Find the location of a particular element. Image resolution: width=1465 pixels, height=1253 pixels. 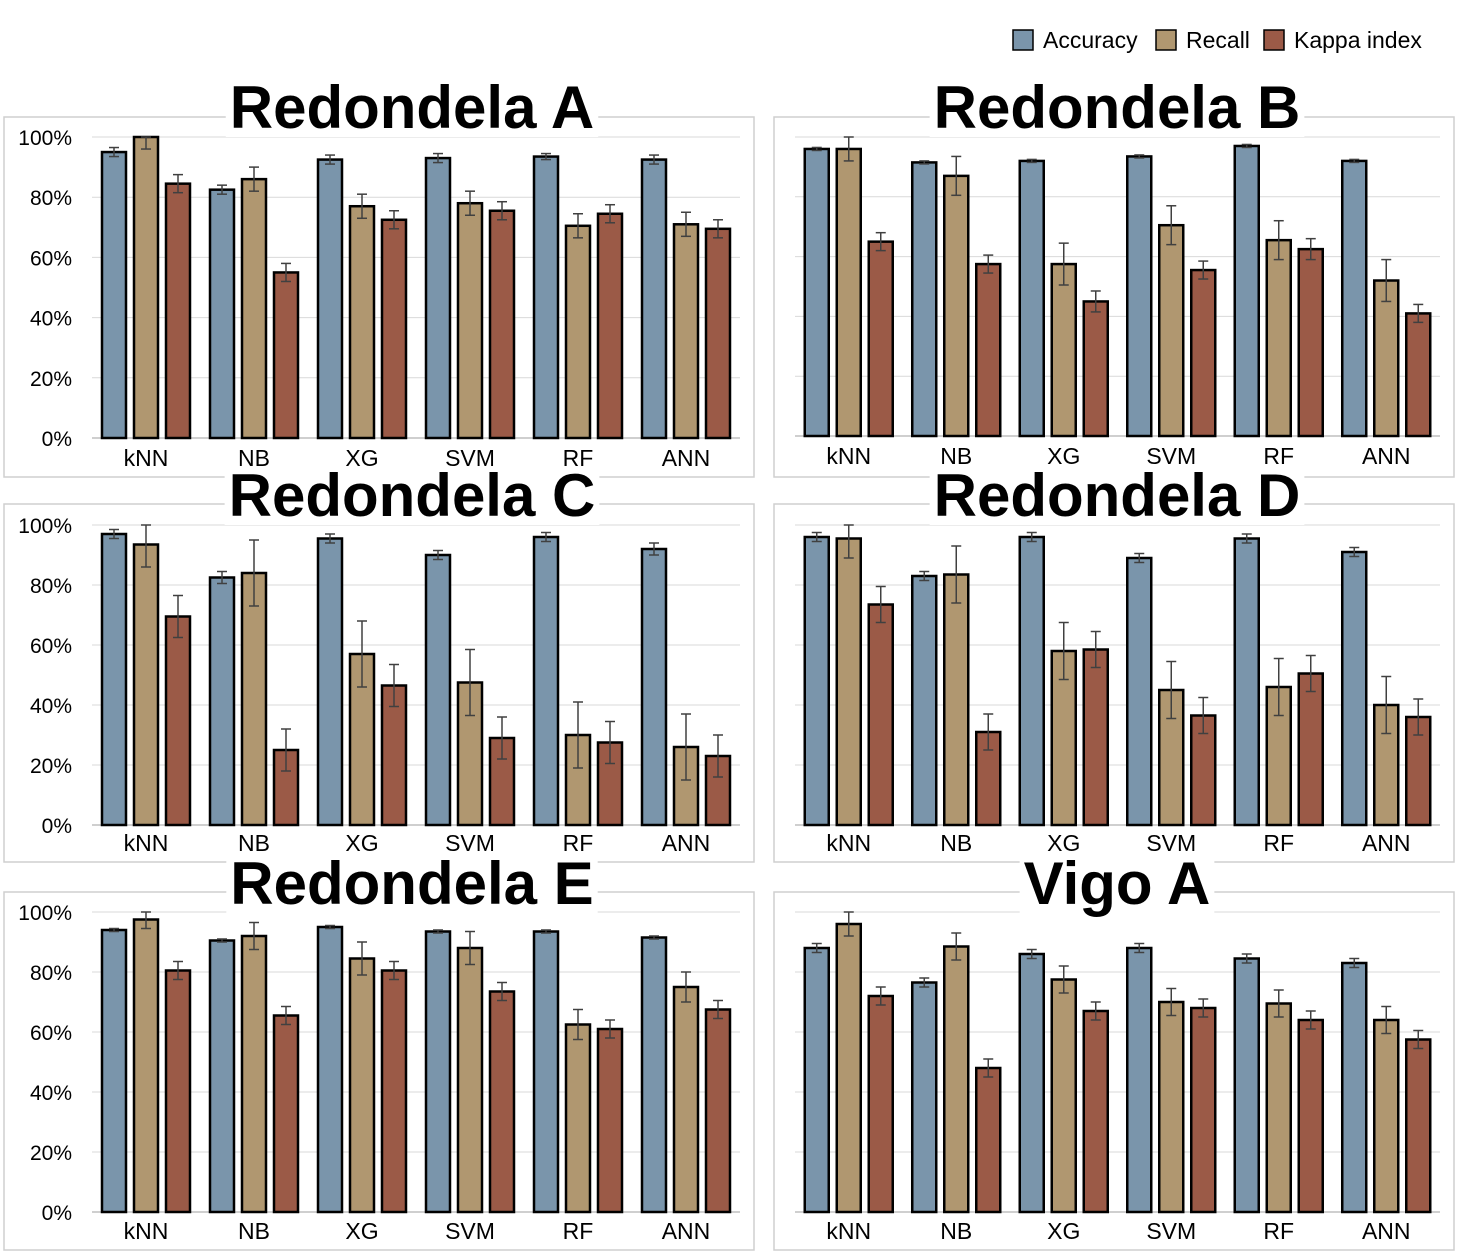

panel-title-group: Vigo A is located at coordinates (1117, 883).